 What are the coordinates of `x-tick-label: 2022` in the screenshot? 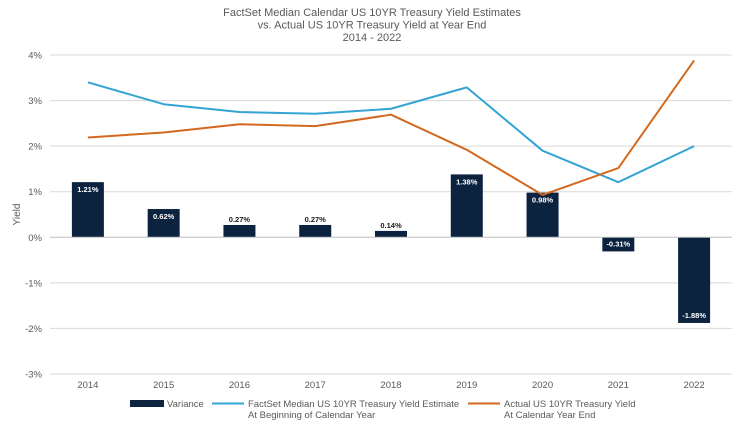 It's located at (694, 385).